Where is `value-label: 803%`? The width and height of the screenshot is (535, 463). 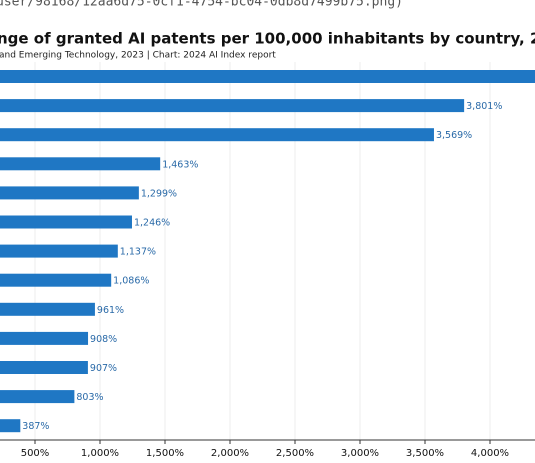 value-label: 803% is located at coordinates (89, 397).